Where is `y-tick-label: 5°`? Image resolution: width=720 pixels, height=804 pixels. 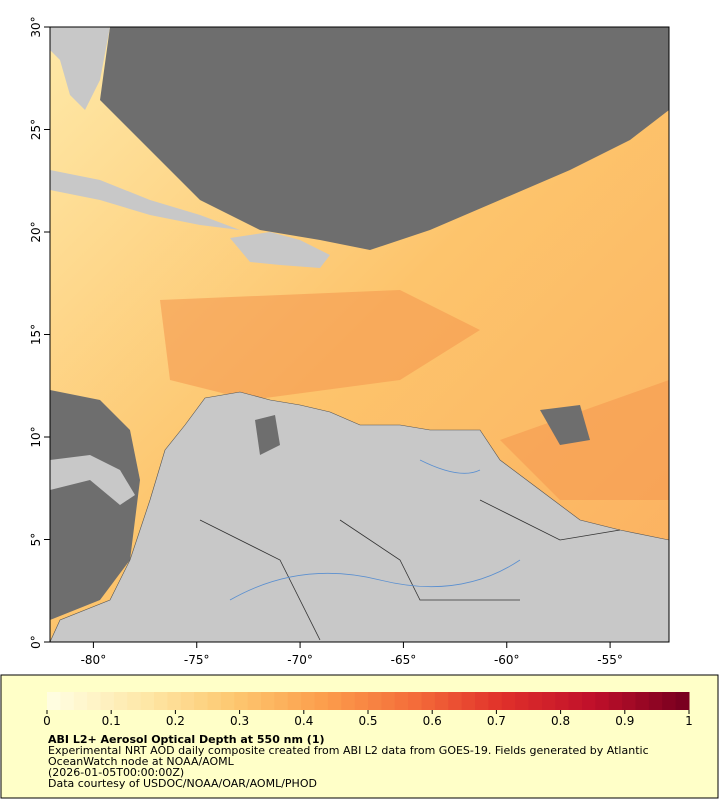 y-tick-label: 5° is located at coordinates (36, 540).